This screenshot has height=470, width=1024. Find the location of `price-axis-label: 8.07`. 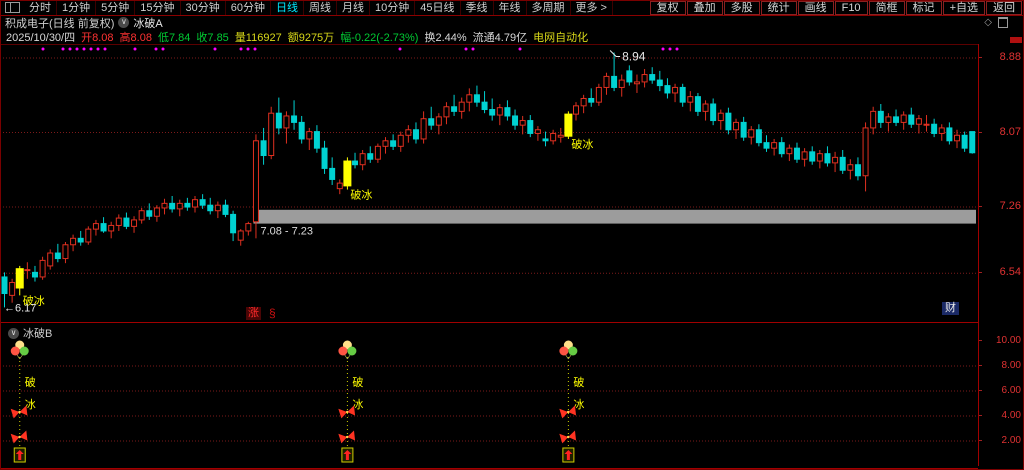

price-axis-label: 8.07 is located at coordinates (1010, 131).